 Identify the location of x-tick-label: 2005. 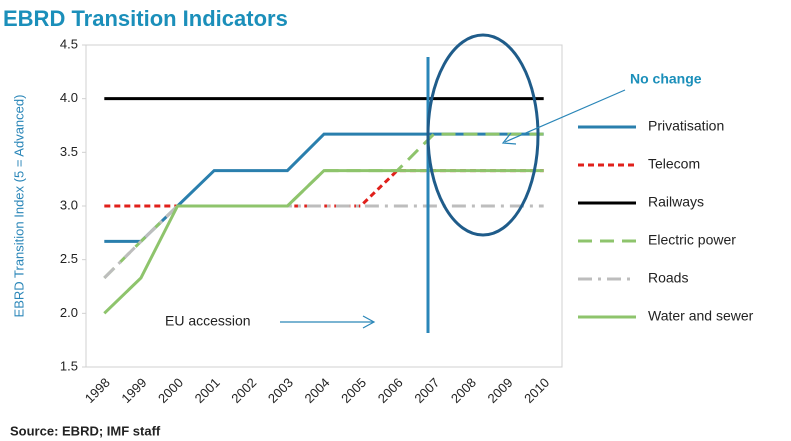
(353, 390).